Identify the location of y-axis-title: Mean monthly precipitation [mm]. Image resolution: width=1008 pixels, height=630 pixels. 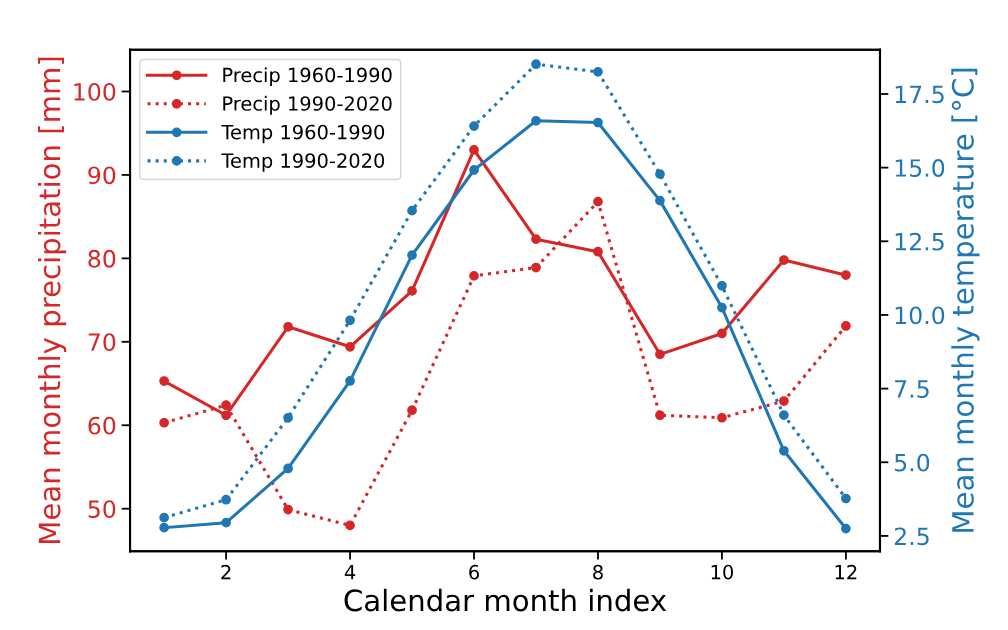
(52, 300).